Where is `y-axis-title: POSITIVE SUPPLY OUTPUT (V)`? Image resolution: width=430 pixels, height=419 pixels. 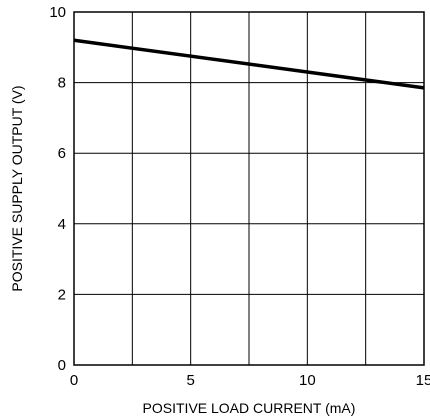 y-axis-title: POSITIVE SUPPLY OUTPUT (V) is located at coordinates (17, 188).